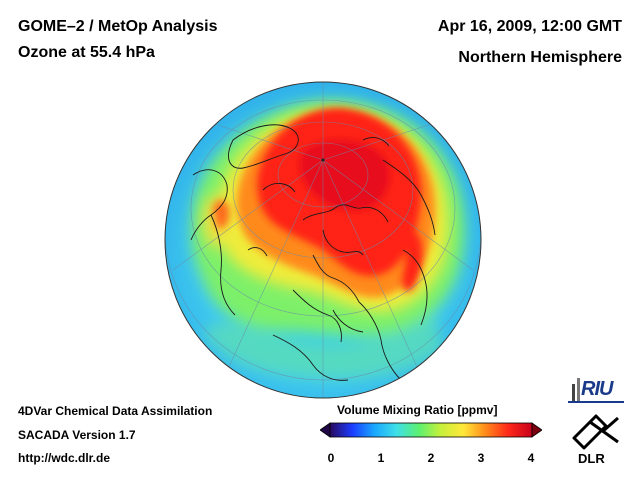 The height and width of the screenshot is (480, 640). I want to click on map-subtitle: Ozone at 55.4 hPa, so click(86, 52).